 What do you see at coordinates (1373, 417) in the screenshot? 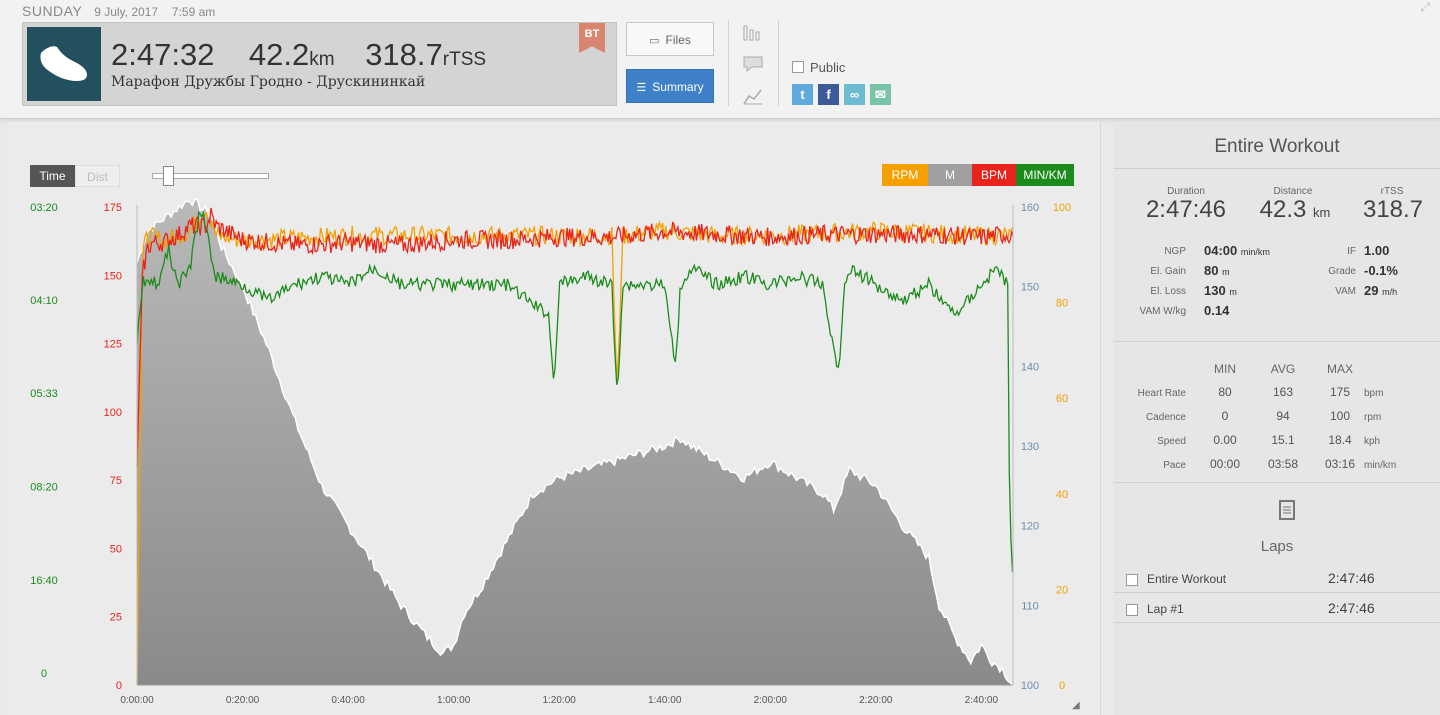
I see `cadence-unit: rpm` at bounding box center [1373, 417].